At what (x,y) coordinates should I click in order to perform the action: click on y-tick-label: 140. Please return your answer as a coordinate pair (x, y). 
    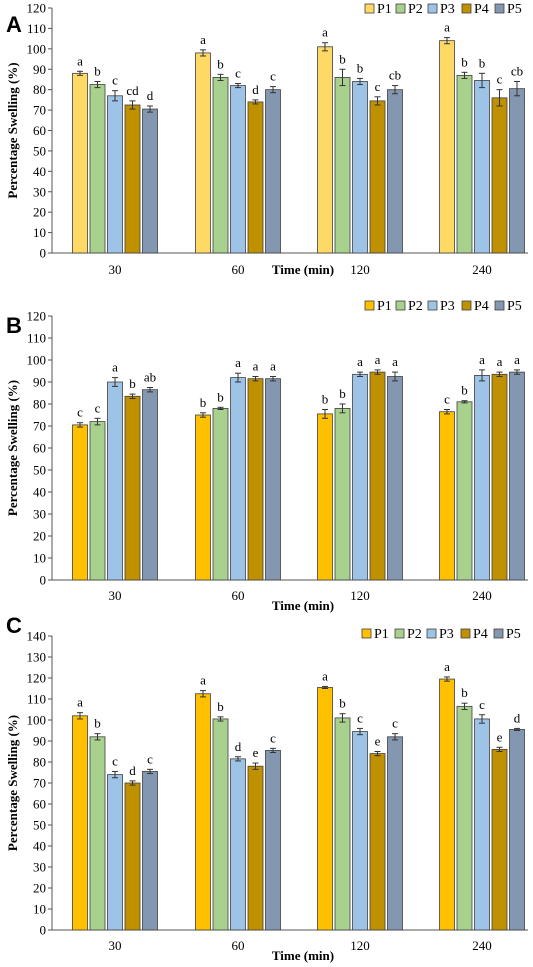
    Looking at the image, I should click on (37, 636).